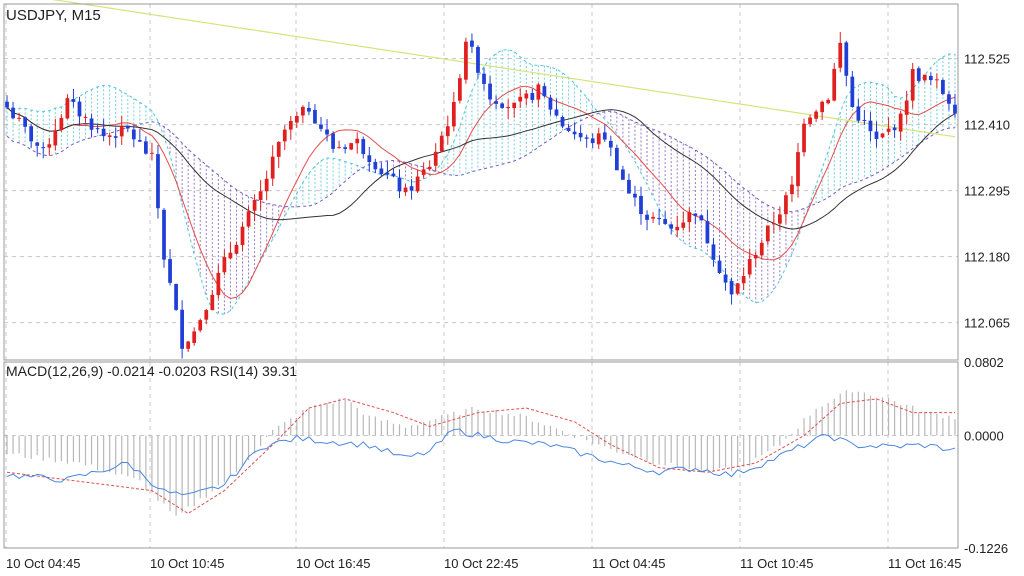  What do you see at coordinates (984, 362) in the screenshot?
I see `macd-axis-label: 0.0802` at bounding box center [984, 362].